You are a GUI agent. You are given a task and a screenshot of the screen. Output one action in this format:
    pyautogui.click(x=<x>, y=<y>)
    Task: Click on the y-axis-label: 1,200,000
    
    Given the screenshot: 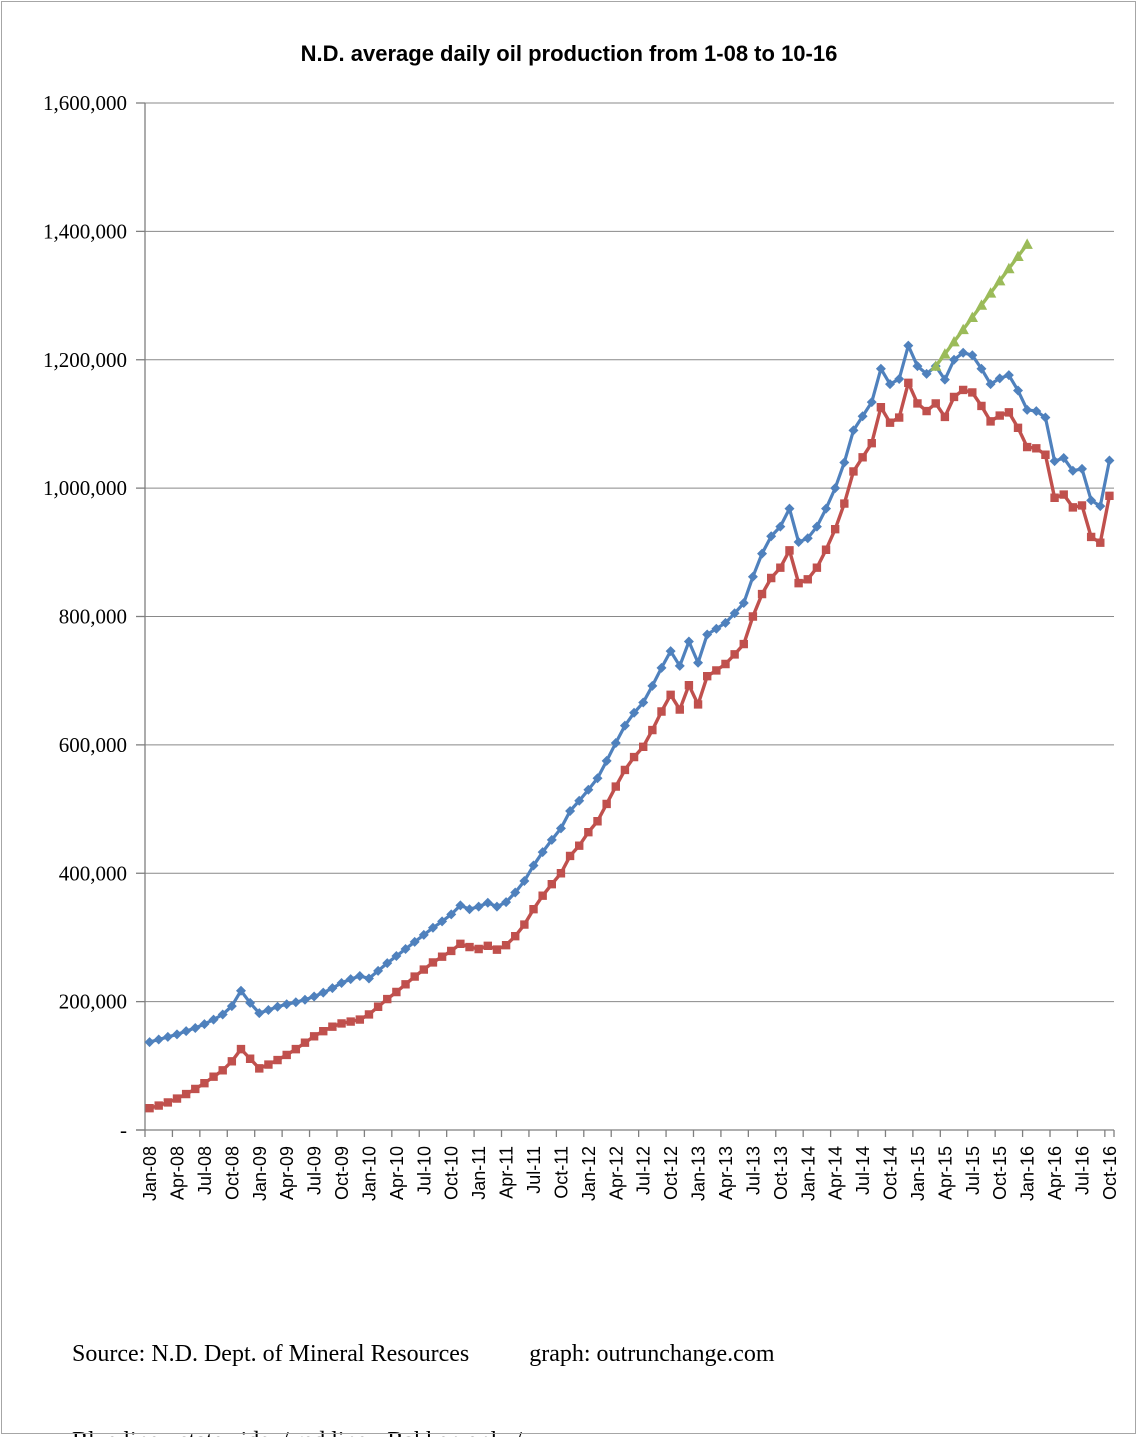 What is the action you would take?
    pyautogui.click(x=85, y=360)
    